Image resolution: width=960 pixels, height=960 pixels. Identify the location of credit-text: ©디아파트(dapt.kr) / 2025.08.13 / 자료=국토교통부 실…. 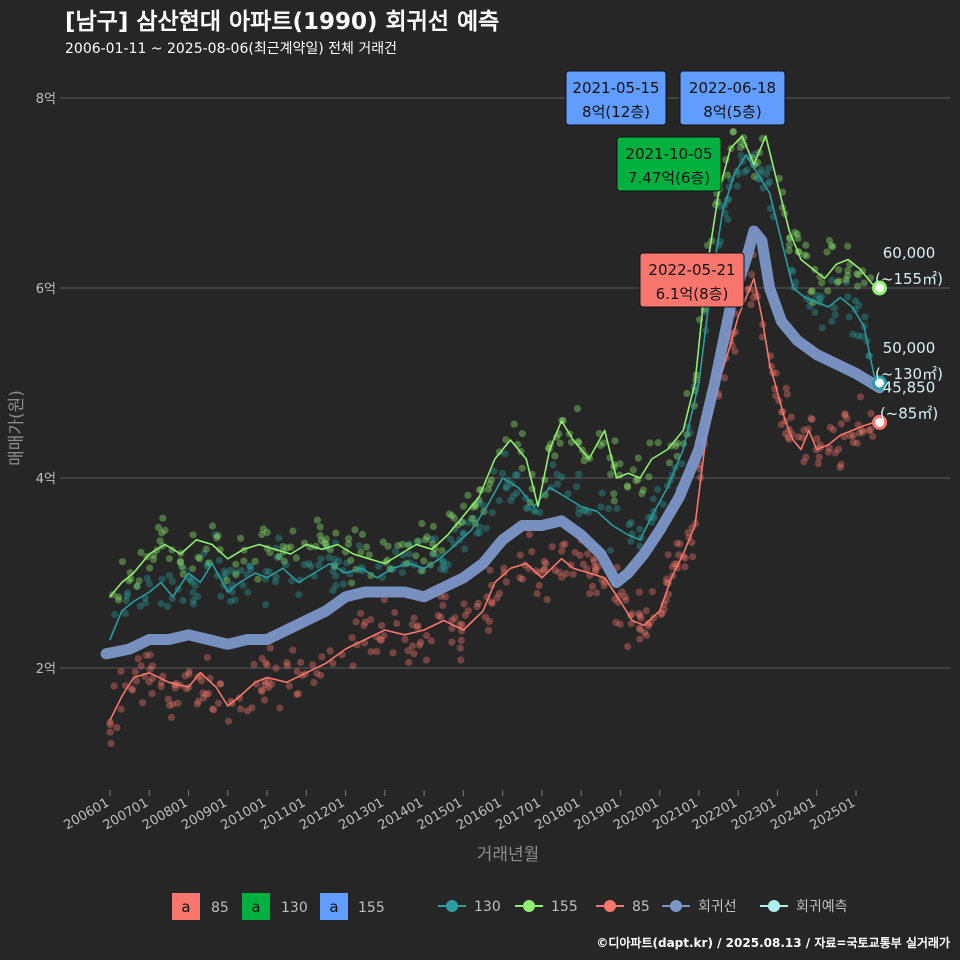
(773, 942).